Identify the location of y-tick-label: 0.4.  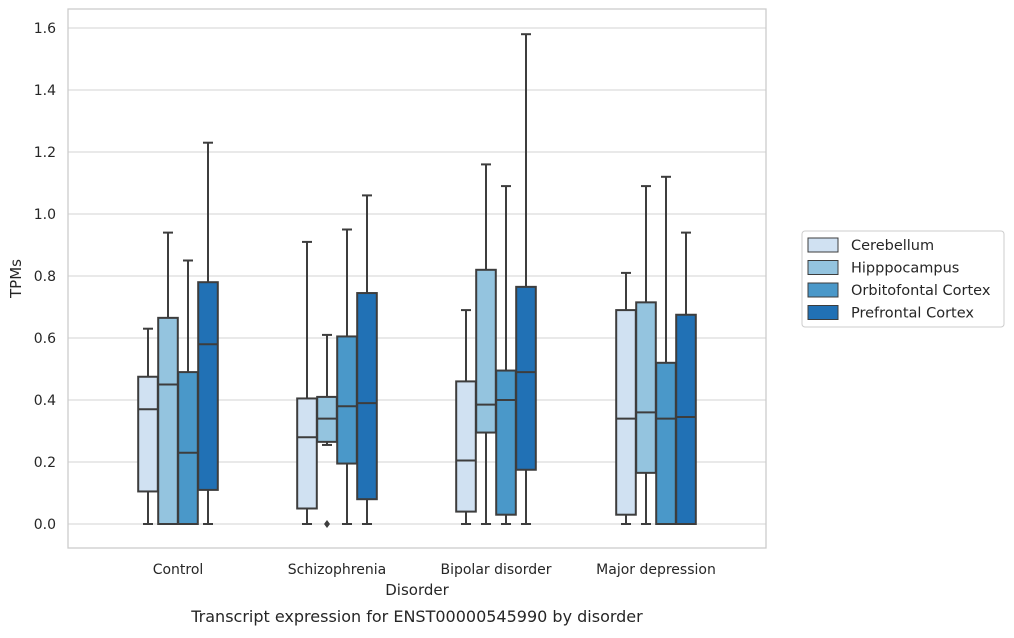
(45, 401).